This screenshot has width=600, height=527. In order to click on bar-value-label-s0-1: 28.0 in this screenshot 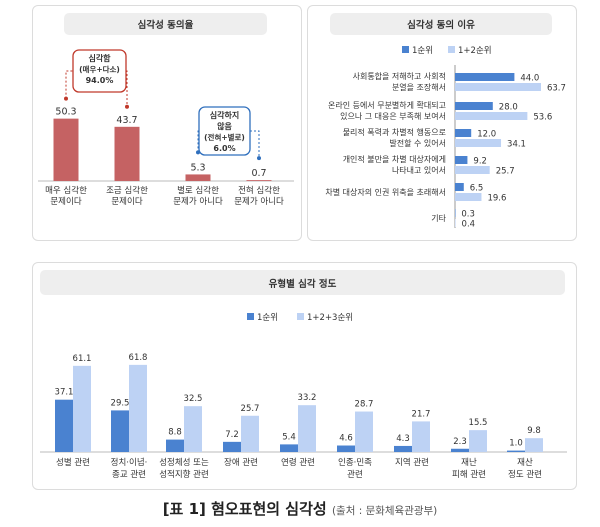, I will do `click(508, 108)`.